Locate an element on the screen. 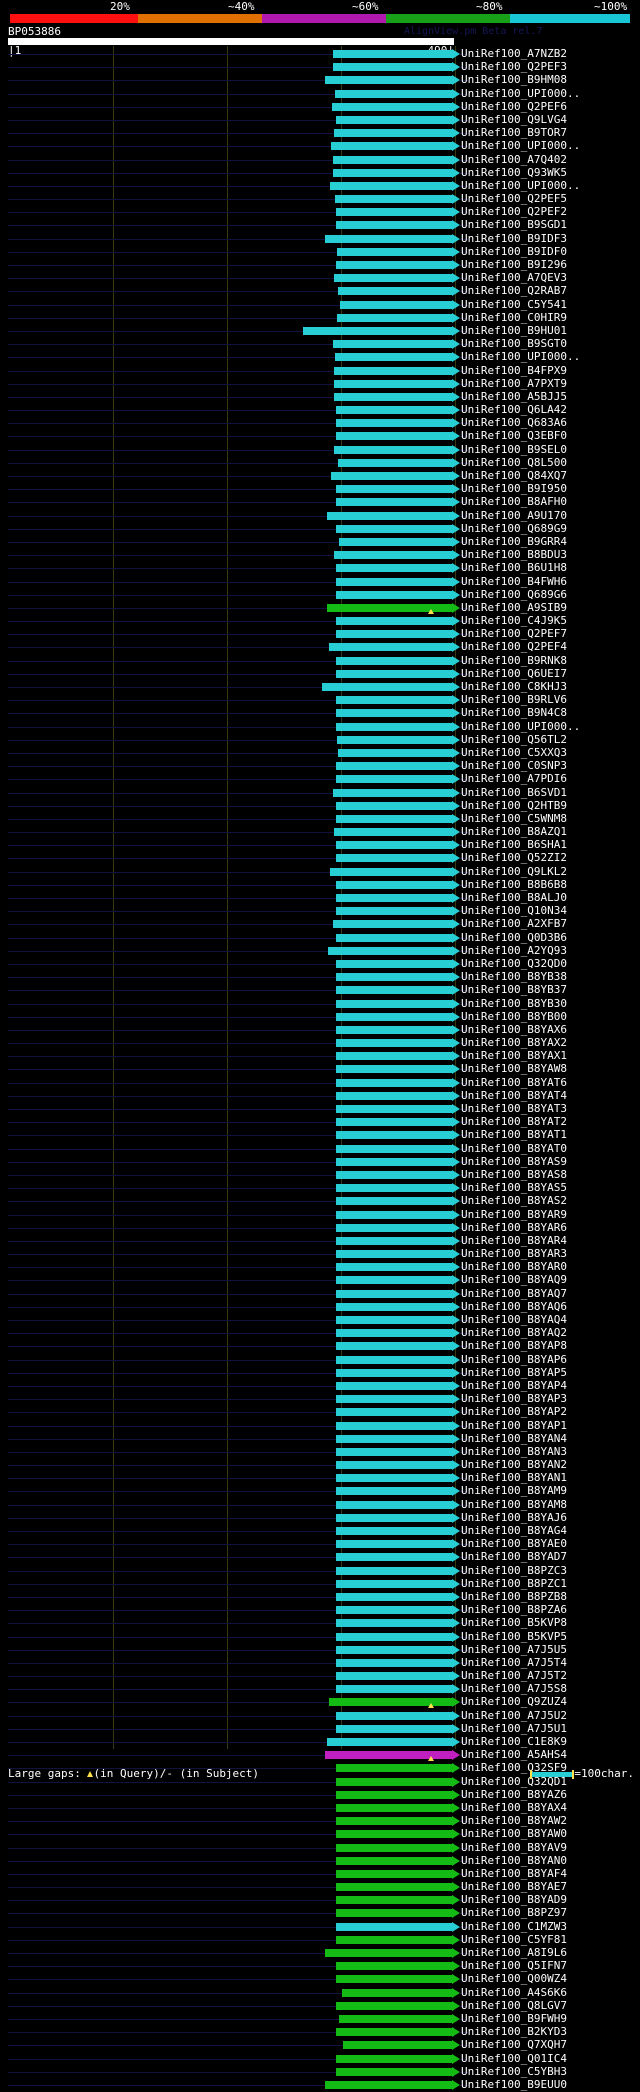  alignment-row: UniRef100_B8YAP8 is located at coordinates (320, 1346).